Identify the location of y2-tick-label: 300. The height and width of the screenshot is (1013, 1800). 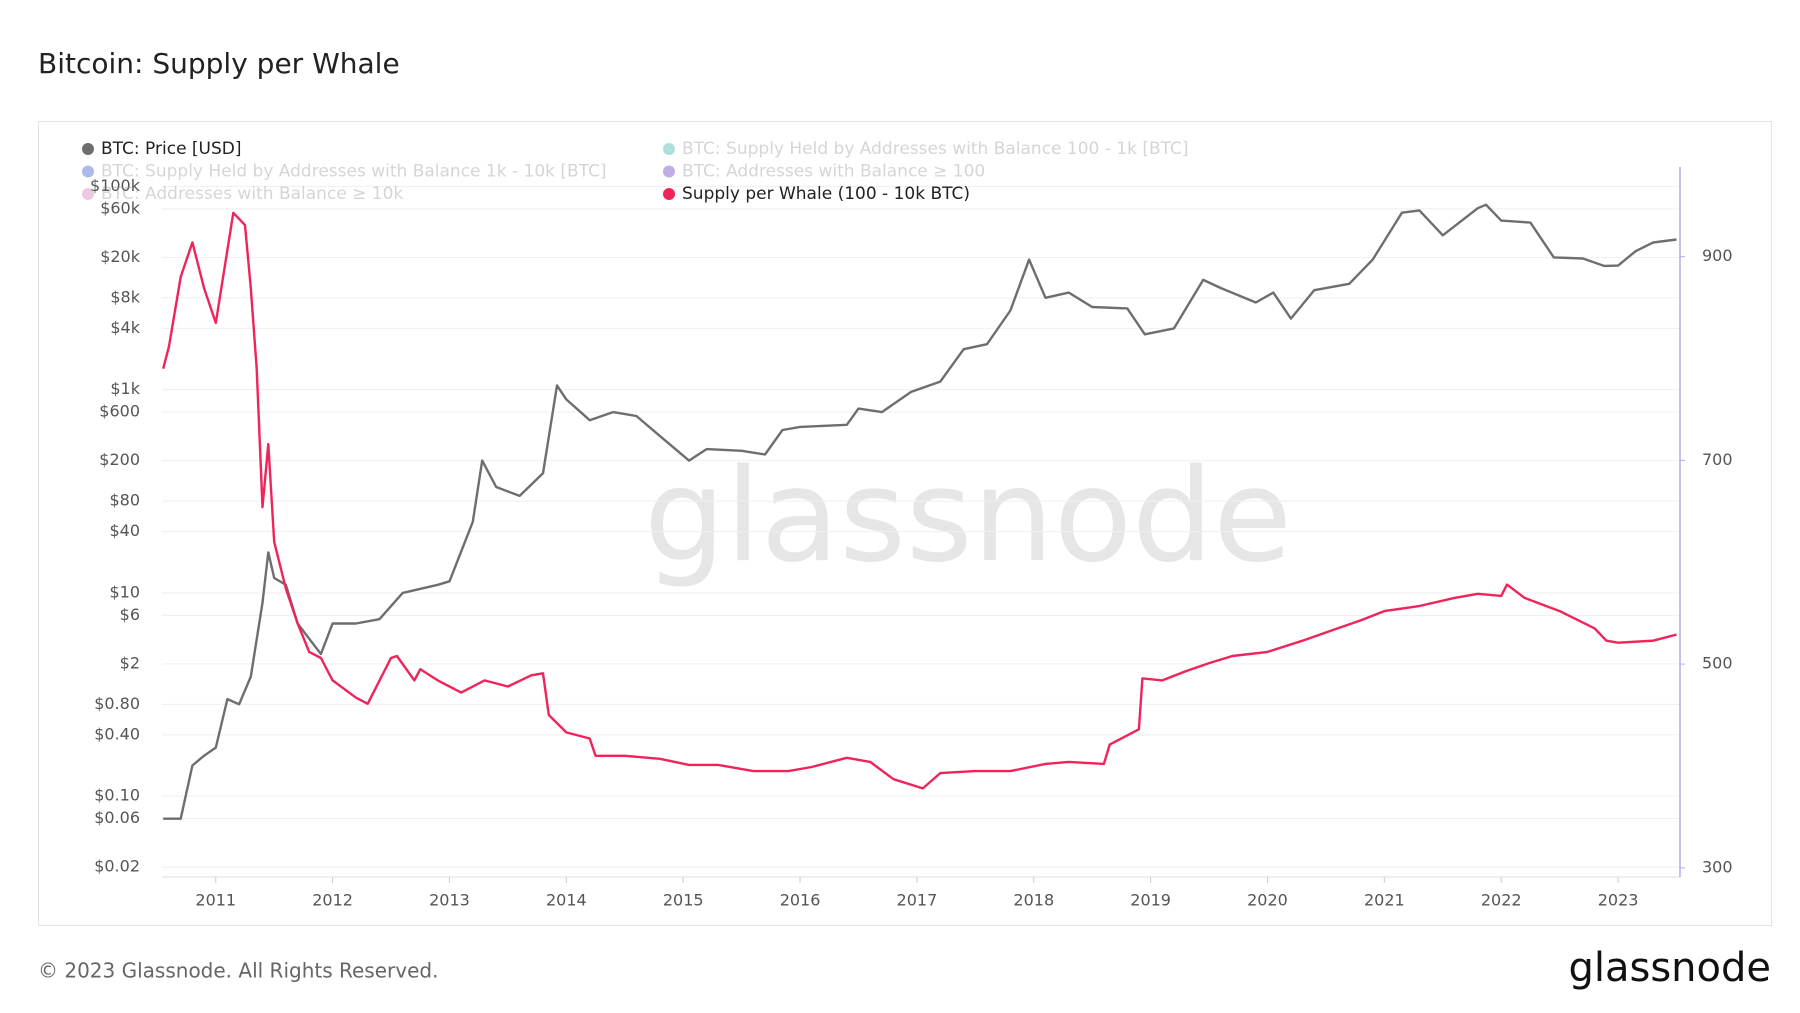
(1717, 866).